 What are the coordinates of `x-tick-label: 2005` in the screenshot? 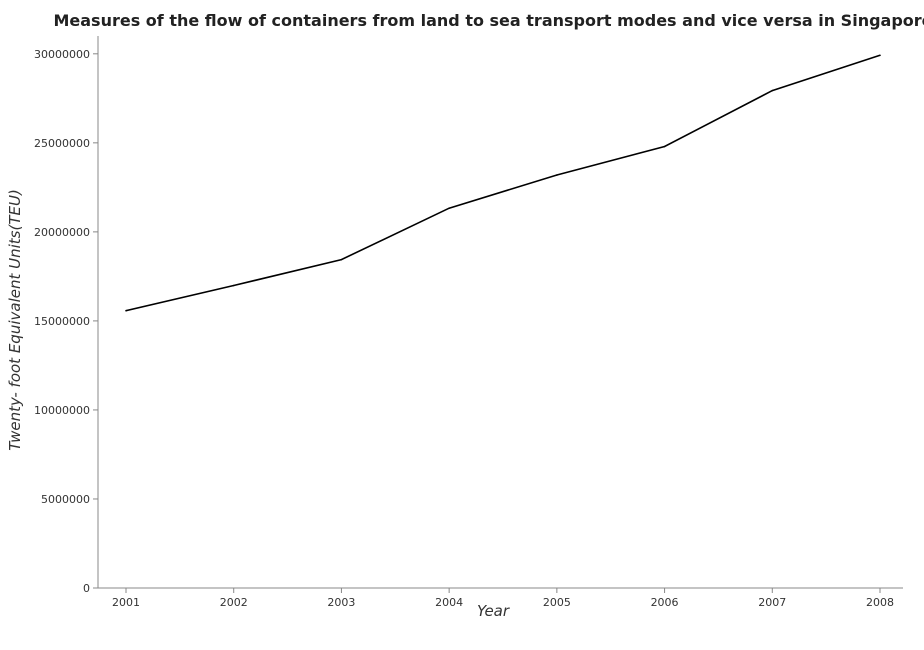 It's located at (557, 602).